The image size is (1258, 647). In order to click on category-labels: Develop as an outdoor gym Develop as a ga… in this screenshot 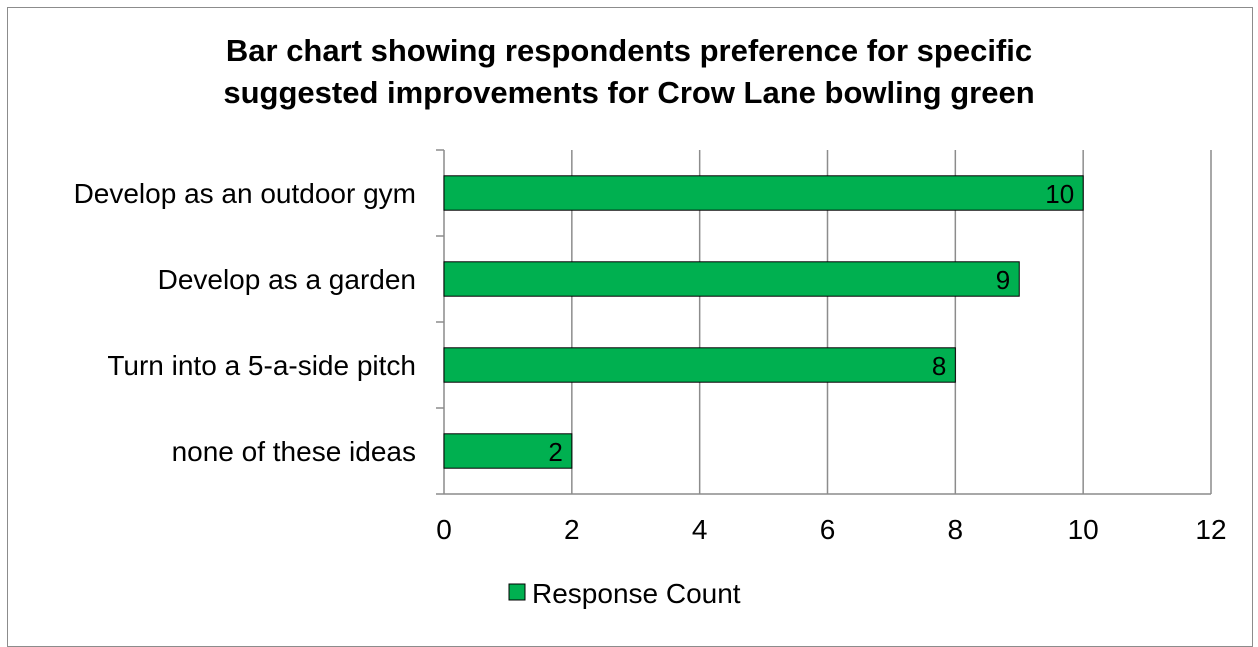, I will do `click(245, 322)`.